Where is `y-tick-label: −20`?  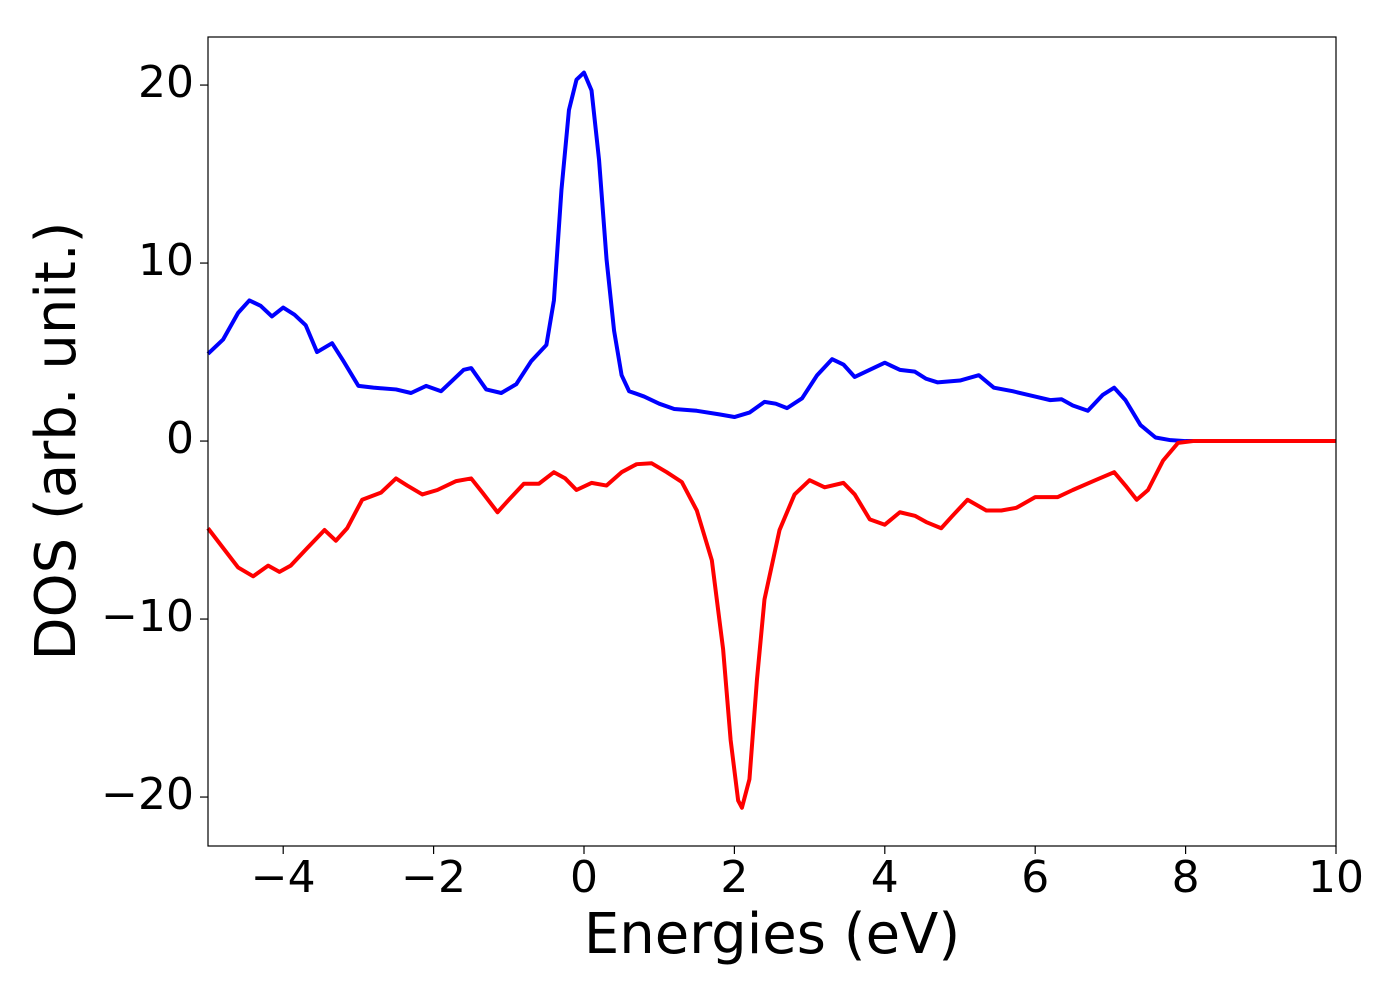 y-tick-label: −20 is located at coordinates (147, 794).